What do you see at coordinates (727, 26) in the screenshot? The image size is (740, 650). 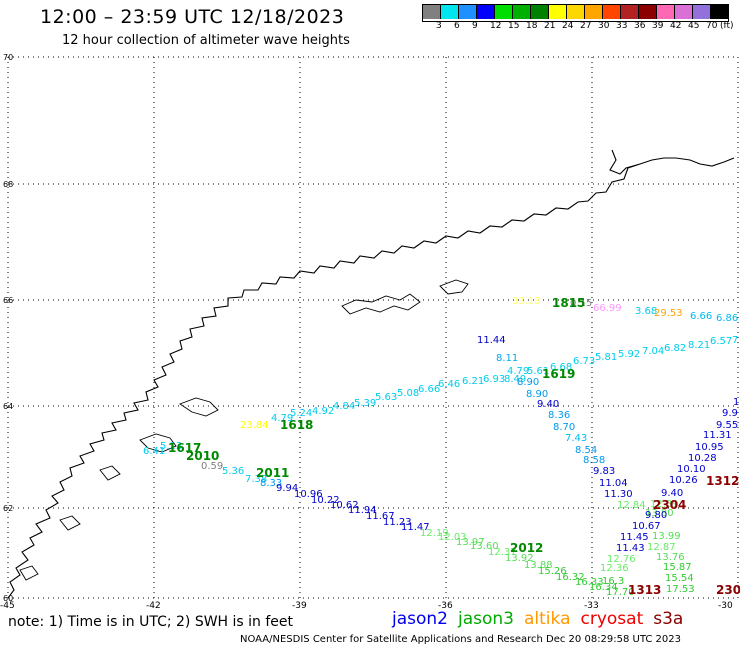 I see `colorbar-tick-label: (ft)` at bounding box center [727, 26].